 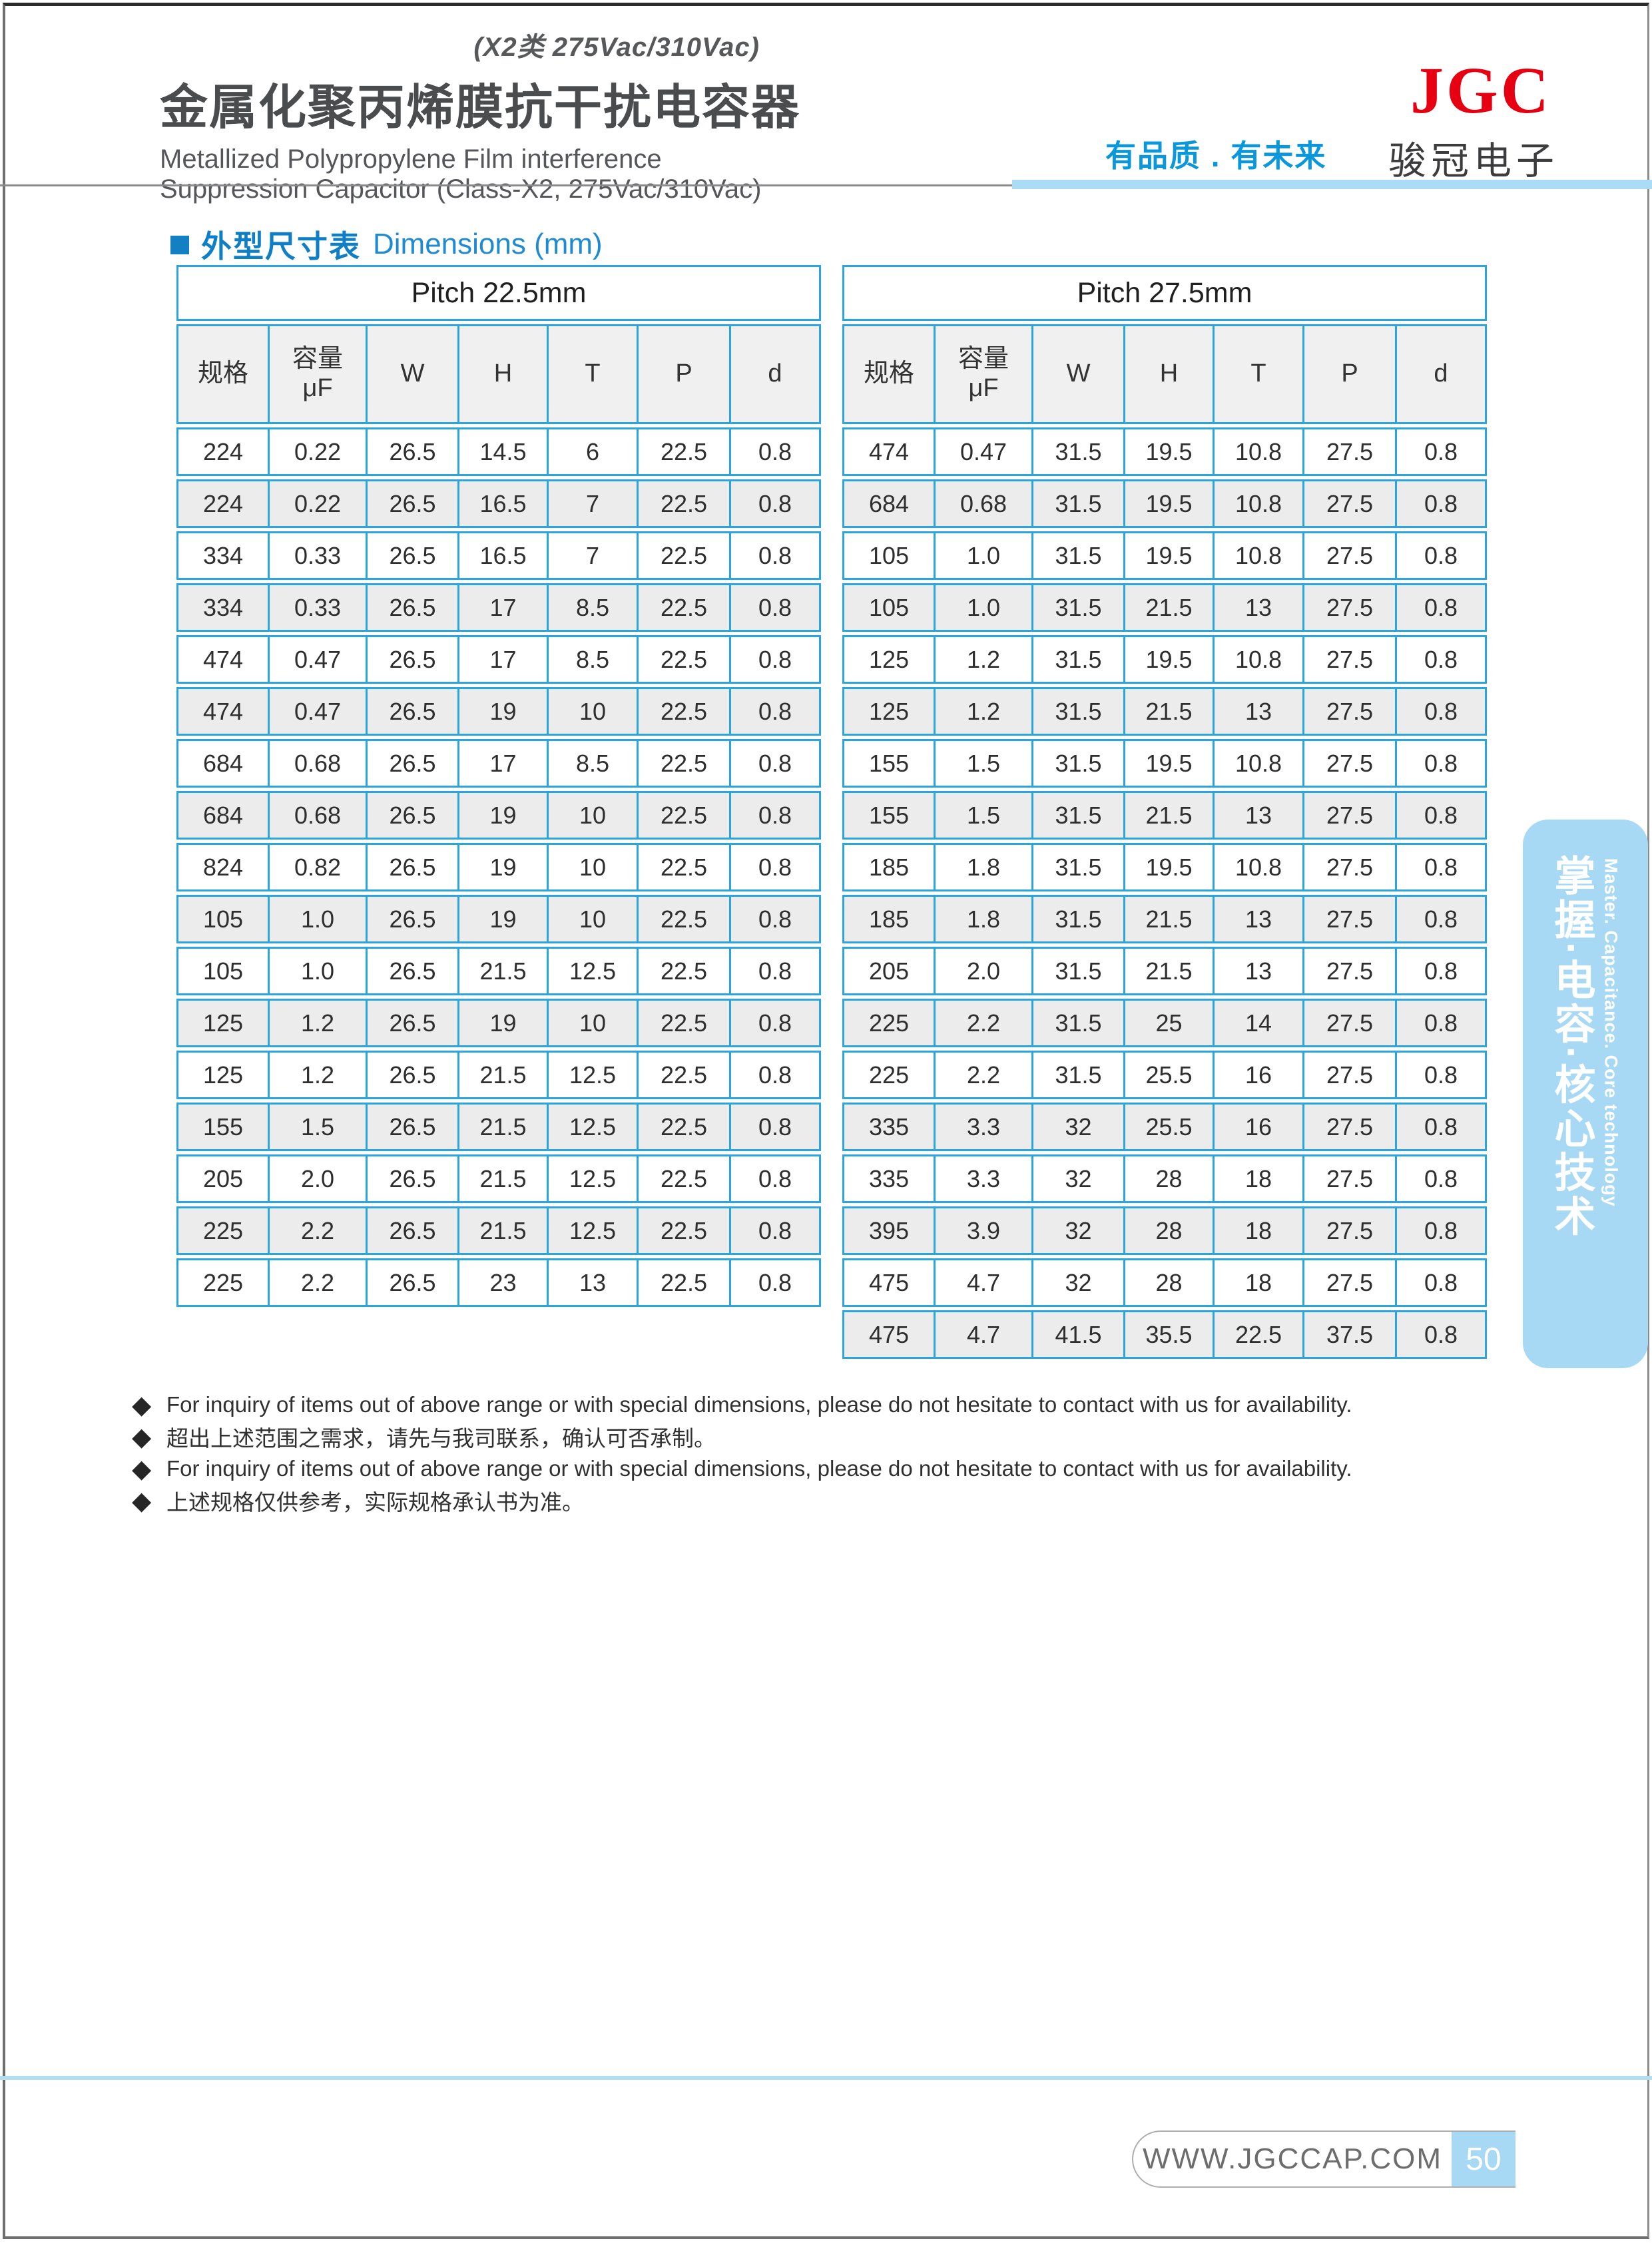 I want to click on table-cell: 105, so click(x=223, y=971).